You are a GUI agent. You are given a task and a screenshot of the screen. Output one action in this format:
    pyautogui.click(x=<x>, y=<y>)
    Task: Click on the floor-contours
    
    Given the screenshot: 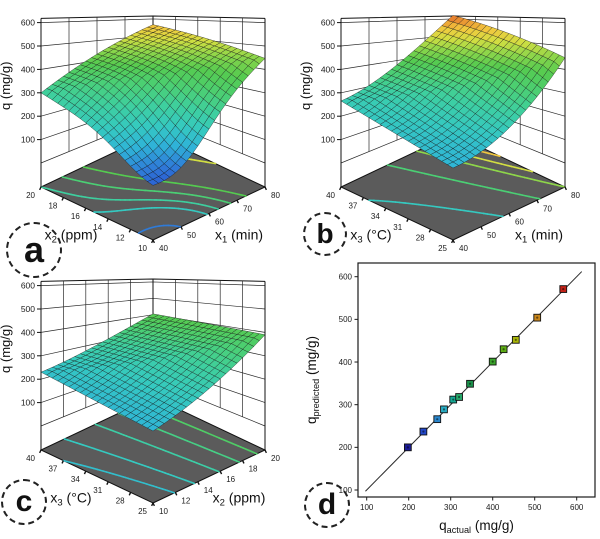 What is the action you would take?
    pyautogui.click(x=160, y=448)
    